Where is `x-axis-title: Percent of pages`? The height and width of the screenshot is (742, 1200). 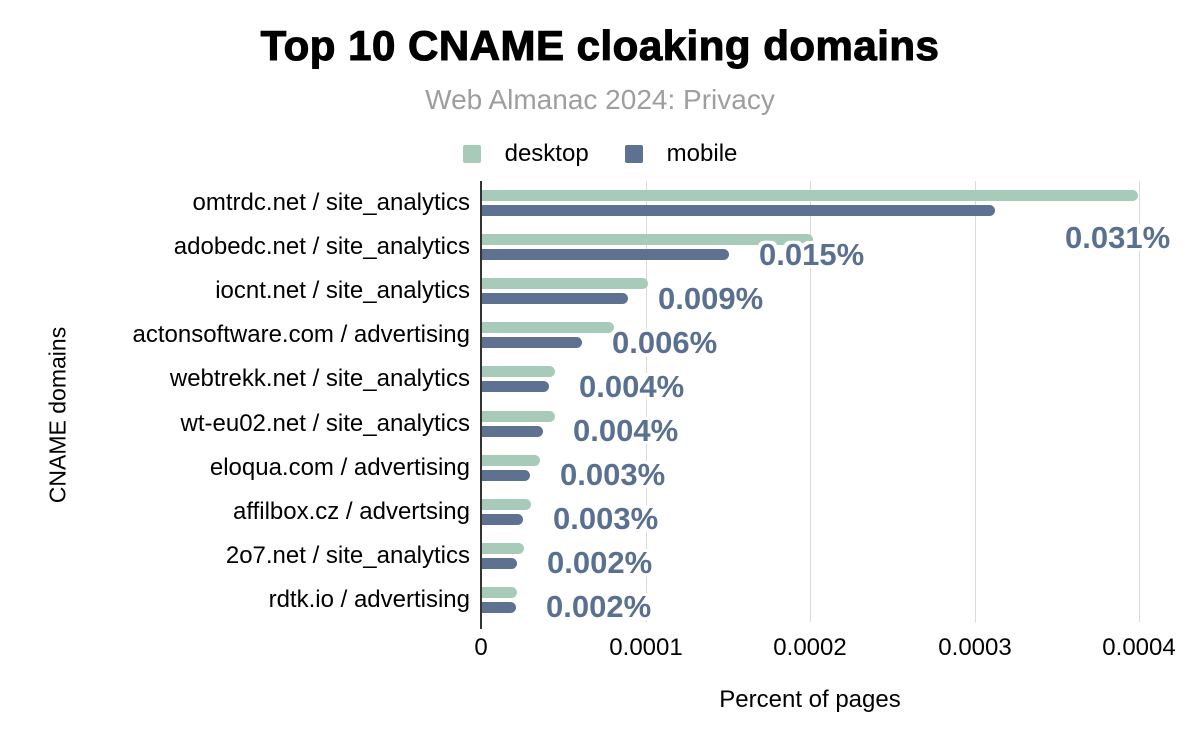
x-axis-title: Percent of pages is located at coordinates (810, 699).